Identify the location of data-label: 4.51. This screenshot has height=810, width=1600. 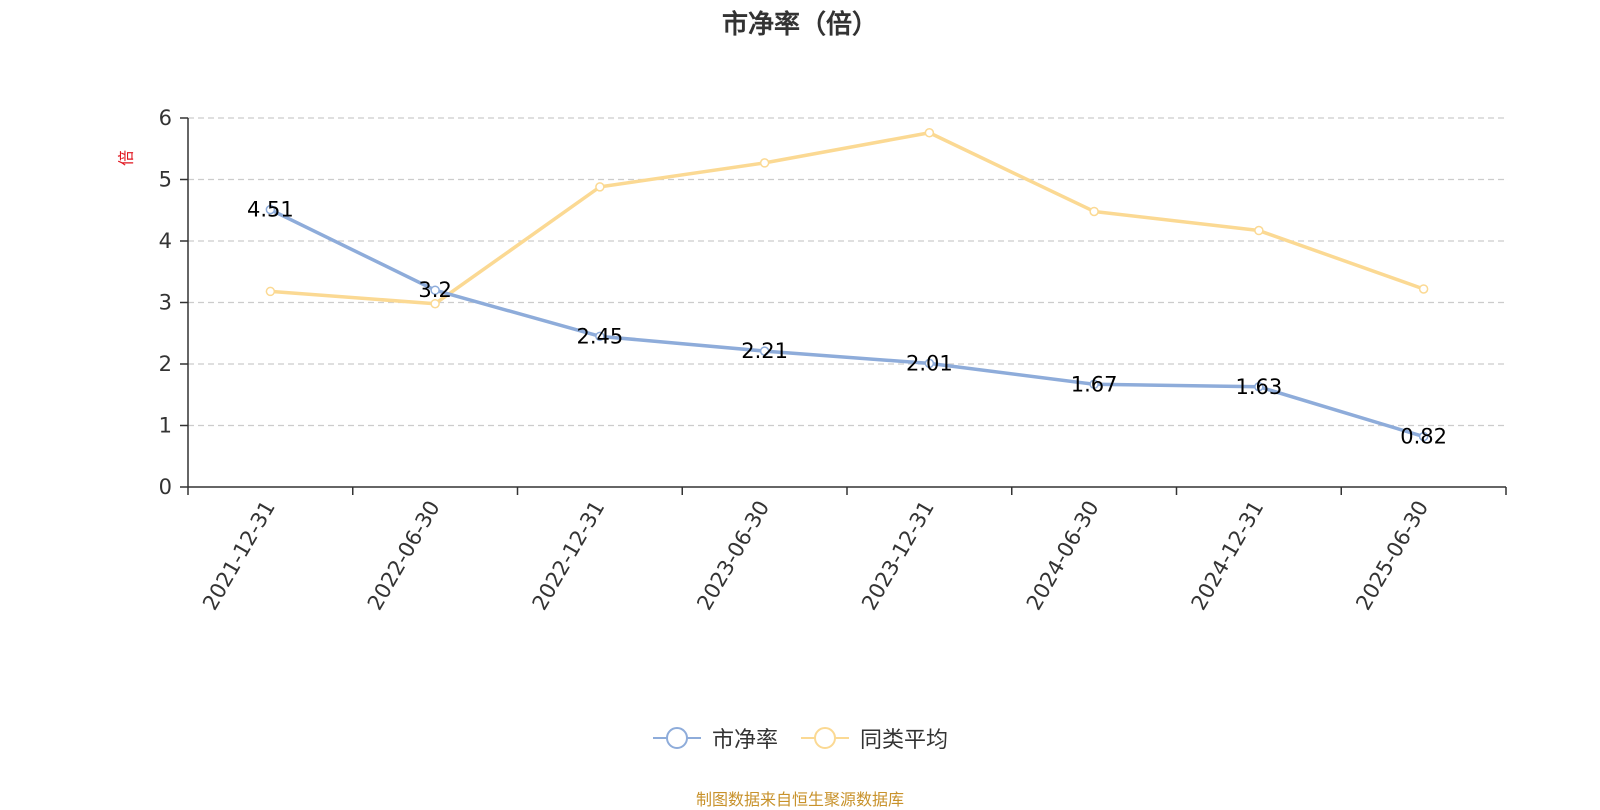
(270, 210).